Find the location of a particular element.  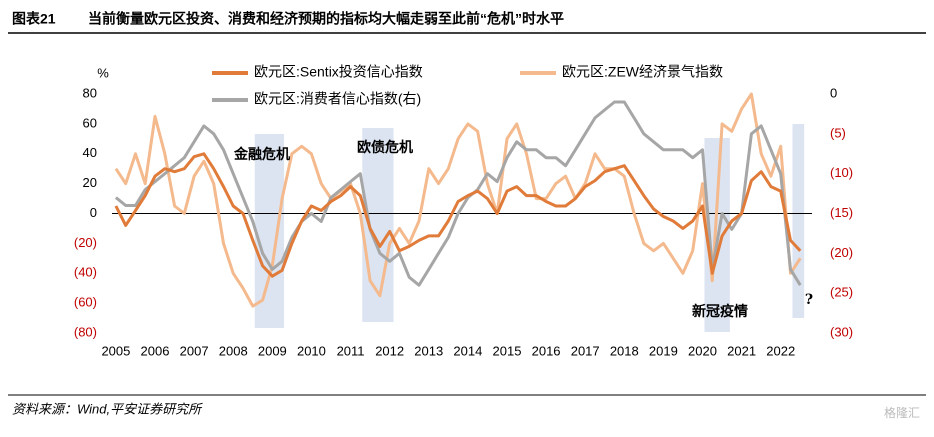

x-tick-label: 2010 is located at coordinates (311, 350).